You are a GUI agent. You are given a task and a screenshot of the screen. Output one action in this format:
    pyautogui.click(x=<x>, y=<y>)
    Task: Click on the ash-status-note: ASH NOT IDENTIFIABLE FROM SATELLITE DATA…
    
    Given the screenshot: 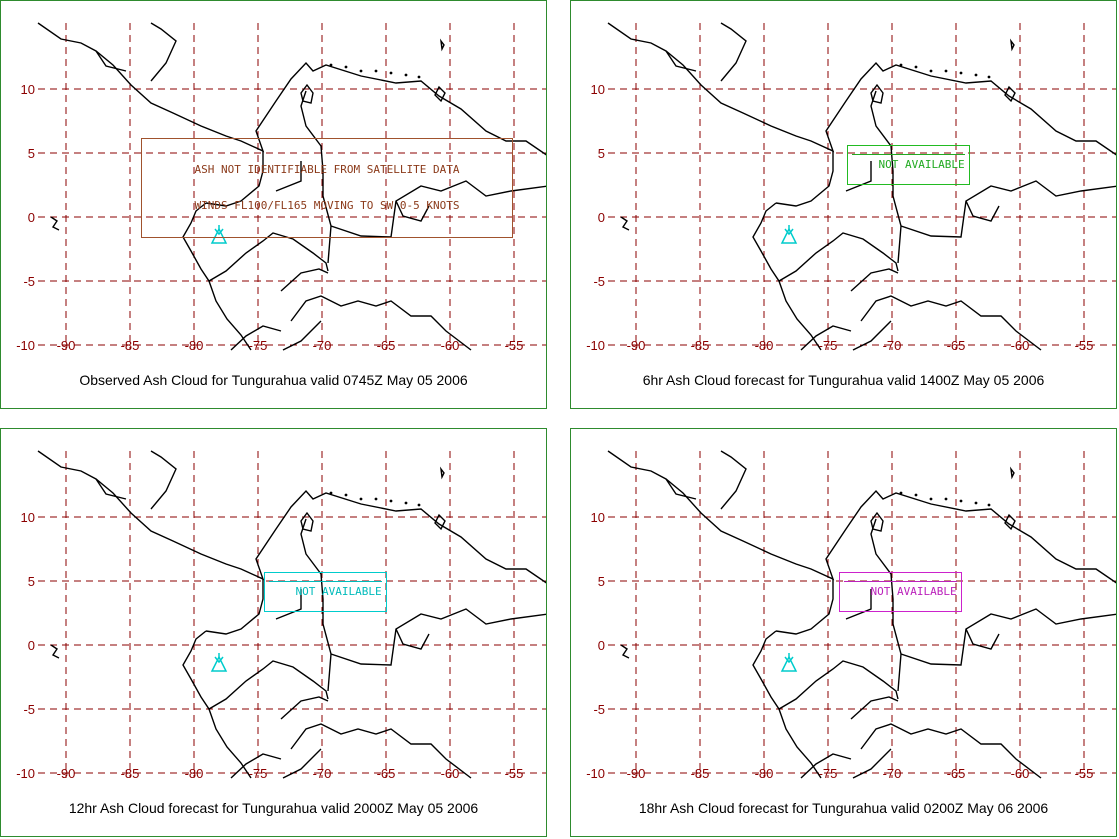 What is the action you would take?
    pyautogui.click(x=327, y=188)
    